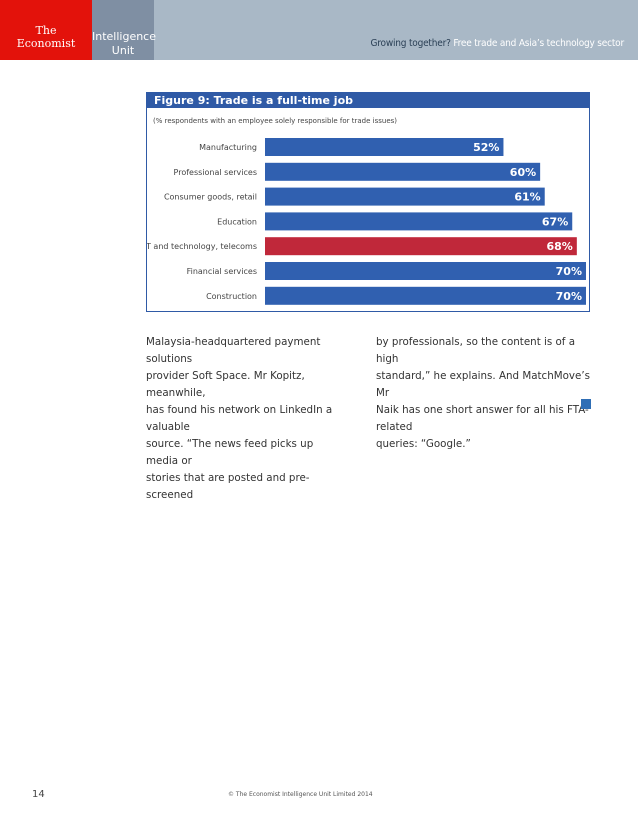  Describe the element at coordinates (423, 444) in the screenshot. I see `text-line: queries: “Google.”` at that location.